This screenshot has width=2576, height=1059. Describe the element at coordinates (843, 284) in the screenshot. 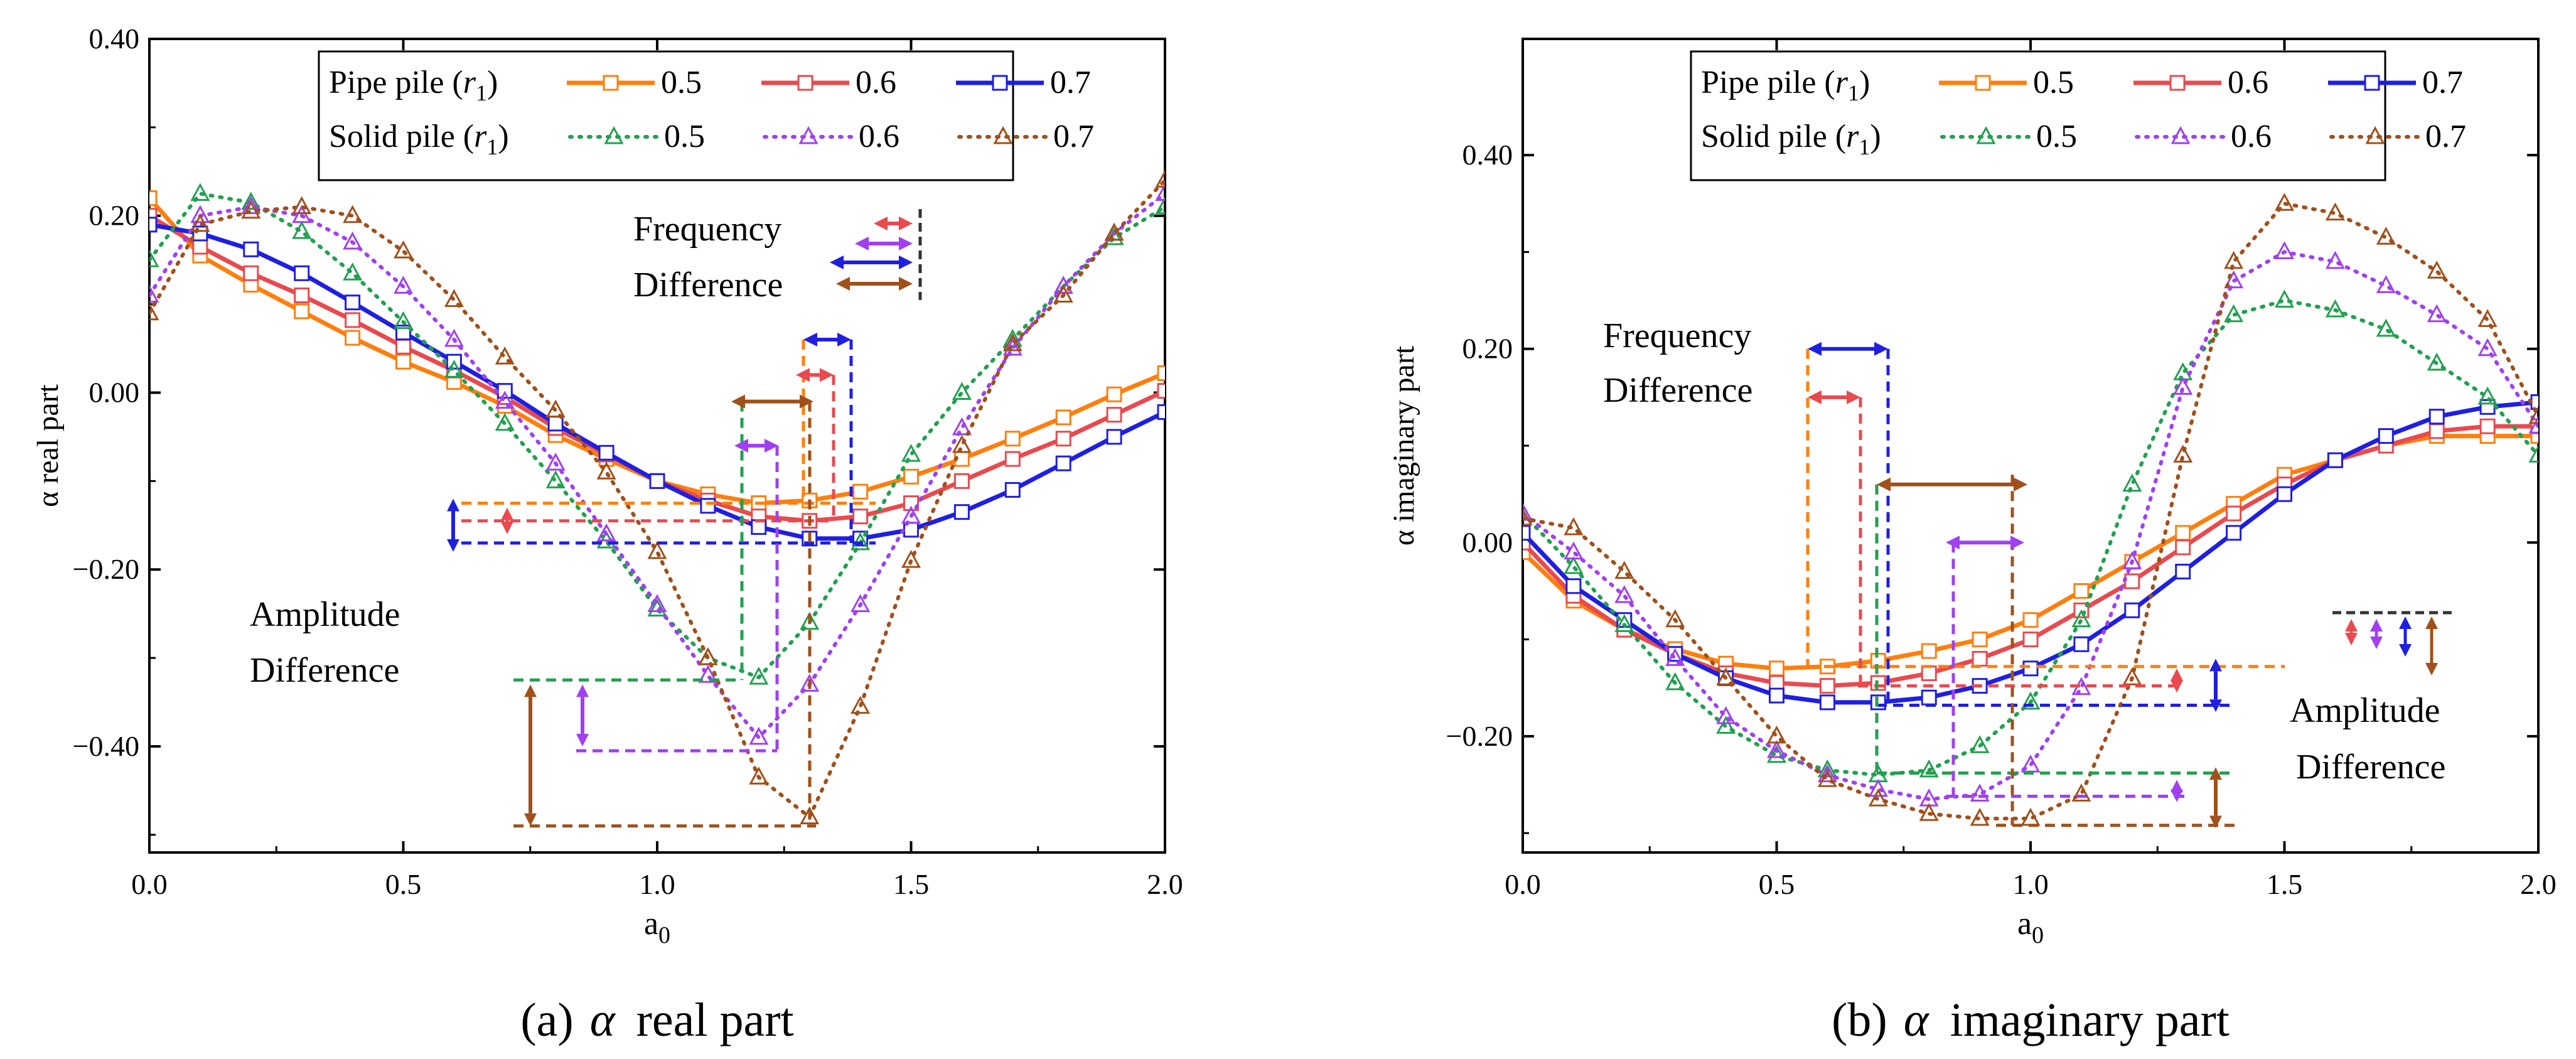

I see `key-arrow-07-solid-head-left` at that location.